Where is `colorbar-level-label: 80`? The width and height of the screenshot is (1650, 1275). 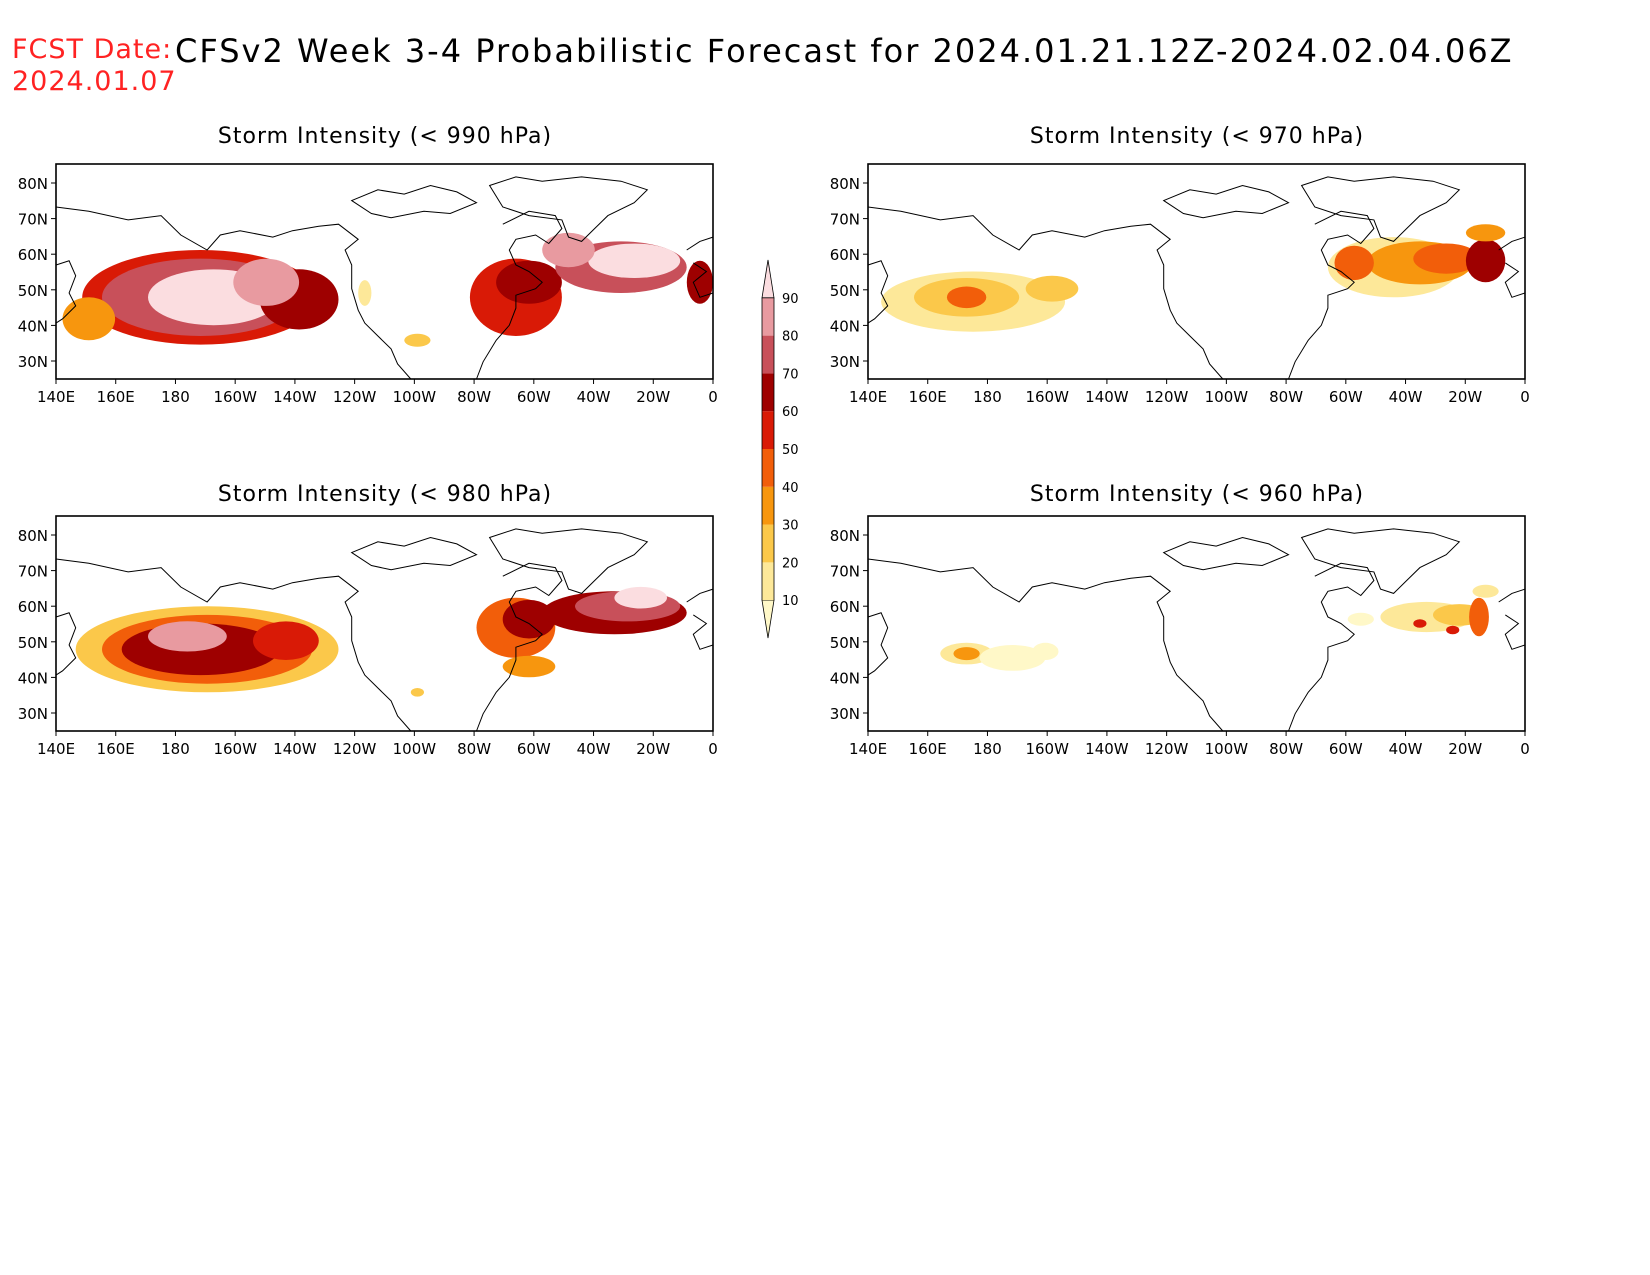 colorbar-level-label: 80 is located at coordinates (790, 337).